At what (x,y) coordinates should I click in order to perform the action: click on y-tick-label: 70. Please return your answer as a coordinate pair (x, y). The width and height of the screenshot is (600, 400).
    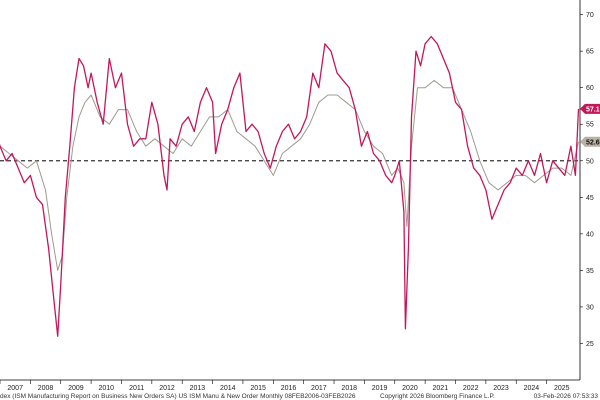
    Looking at the image, I should click on (590, 15).